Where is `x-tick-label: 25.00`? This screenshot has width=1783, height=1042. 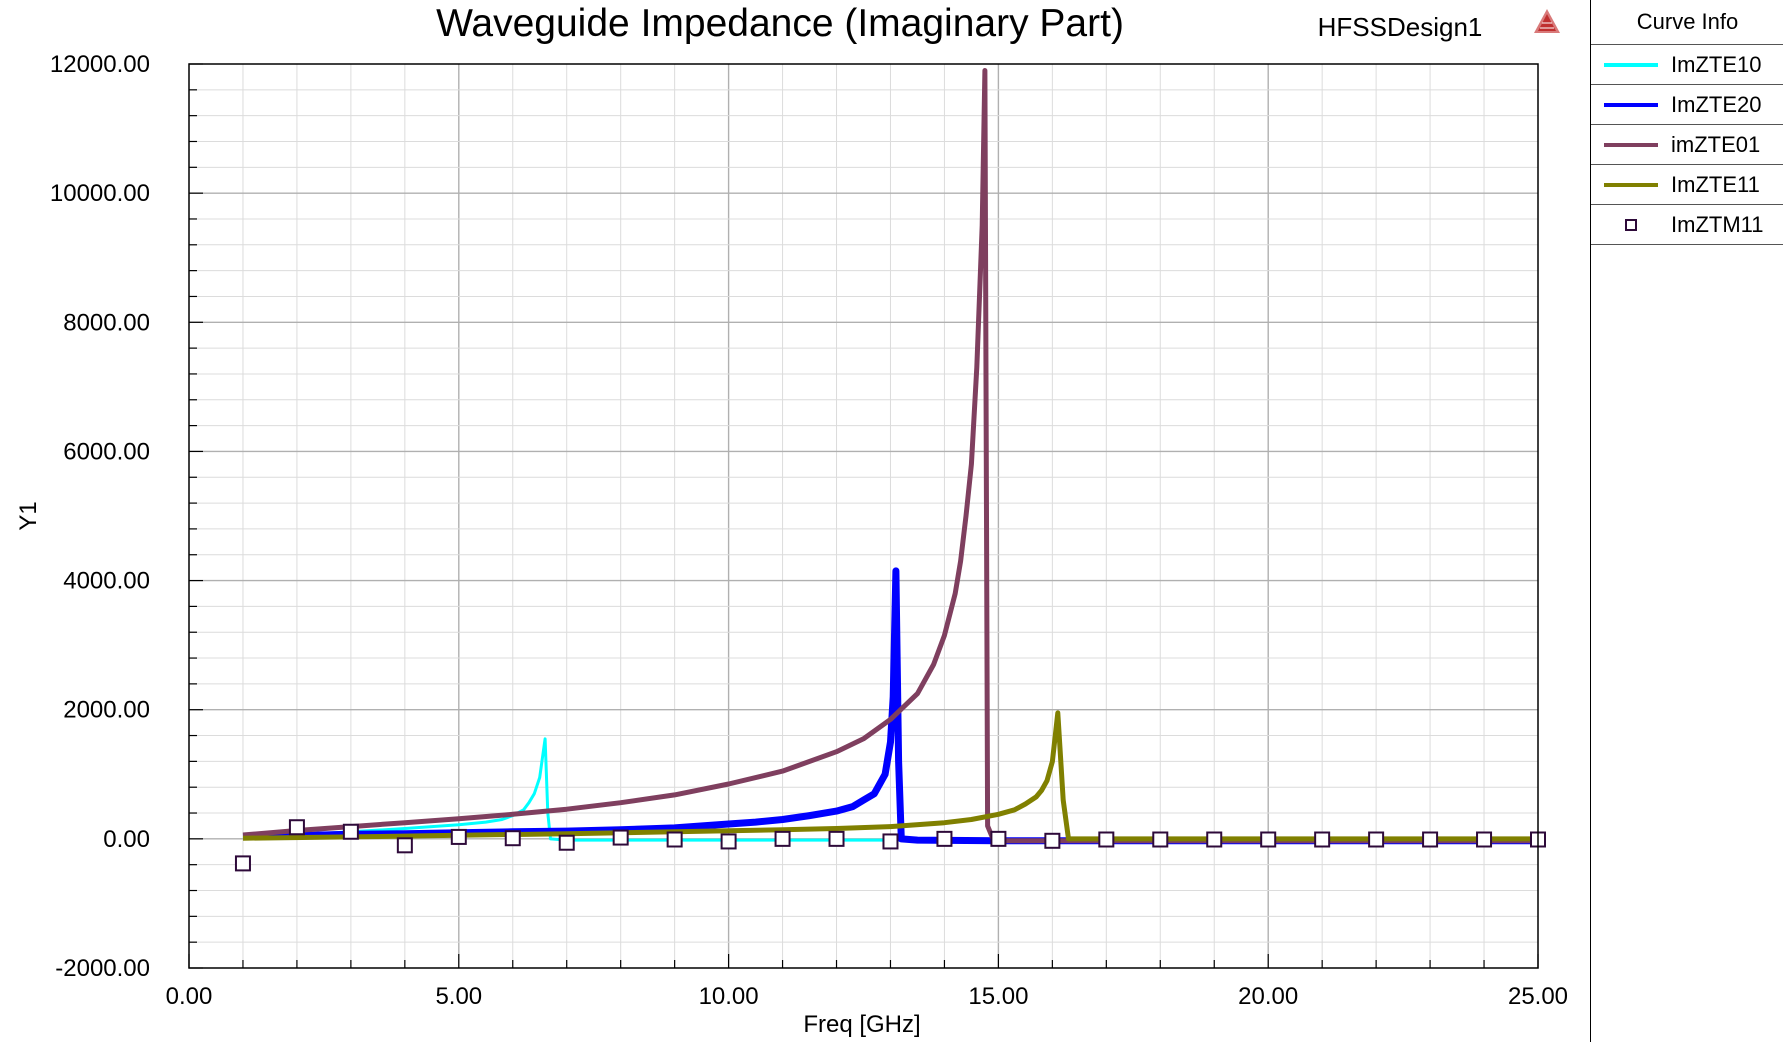 x-tick-label: 25.00 is located at coordinates (1538, 996).